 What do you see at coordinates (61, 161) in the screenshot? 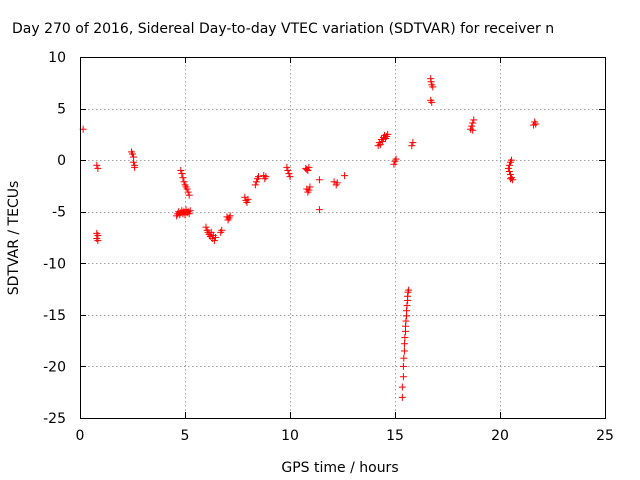
I see `y-tick-label: 0` at bounding box center [61, 161].